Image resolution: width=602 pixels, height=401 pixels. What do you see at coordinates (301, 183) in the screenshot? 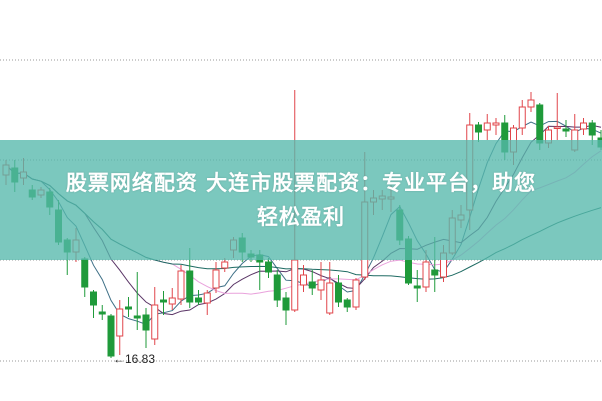
I see `banner-title-line1: 股票网络配资 大连市股票配资：专业平台，助您` at bounding box center [301, 183].